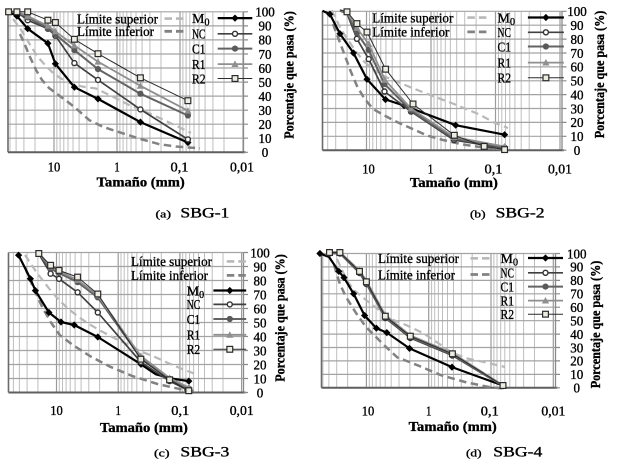 The height and width of the screenshot is (474, 626). I want to click on svg-text: (d), so click(474, 454).